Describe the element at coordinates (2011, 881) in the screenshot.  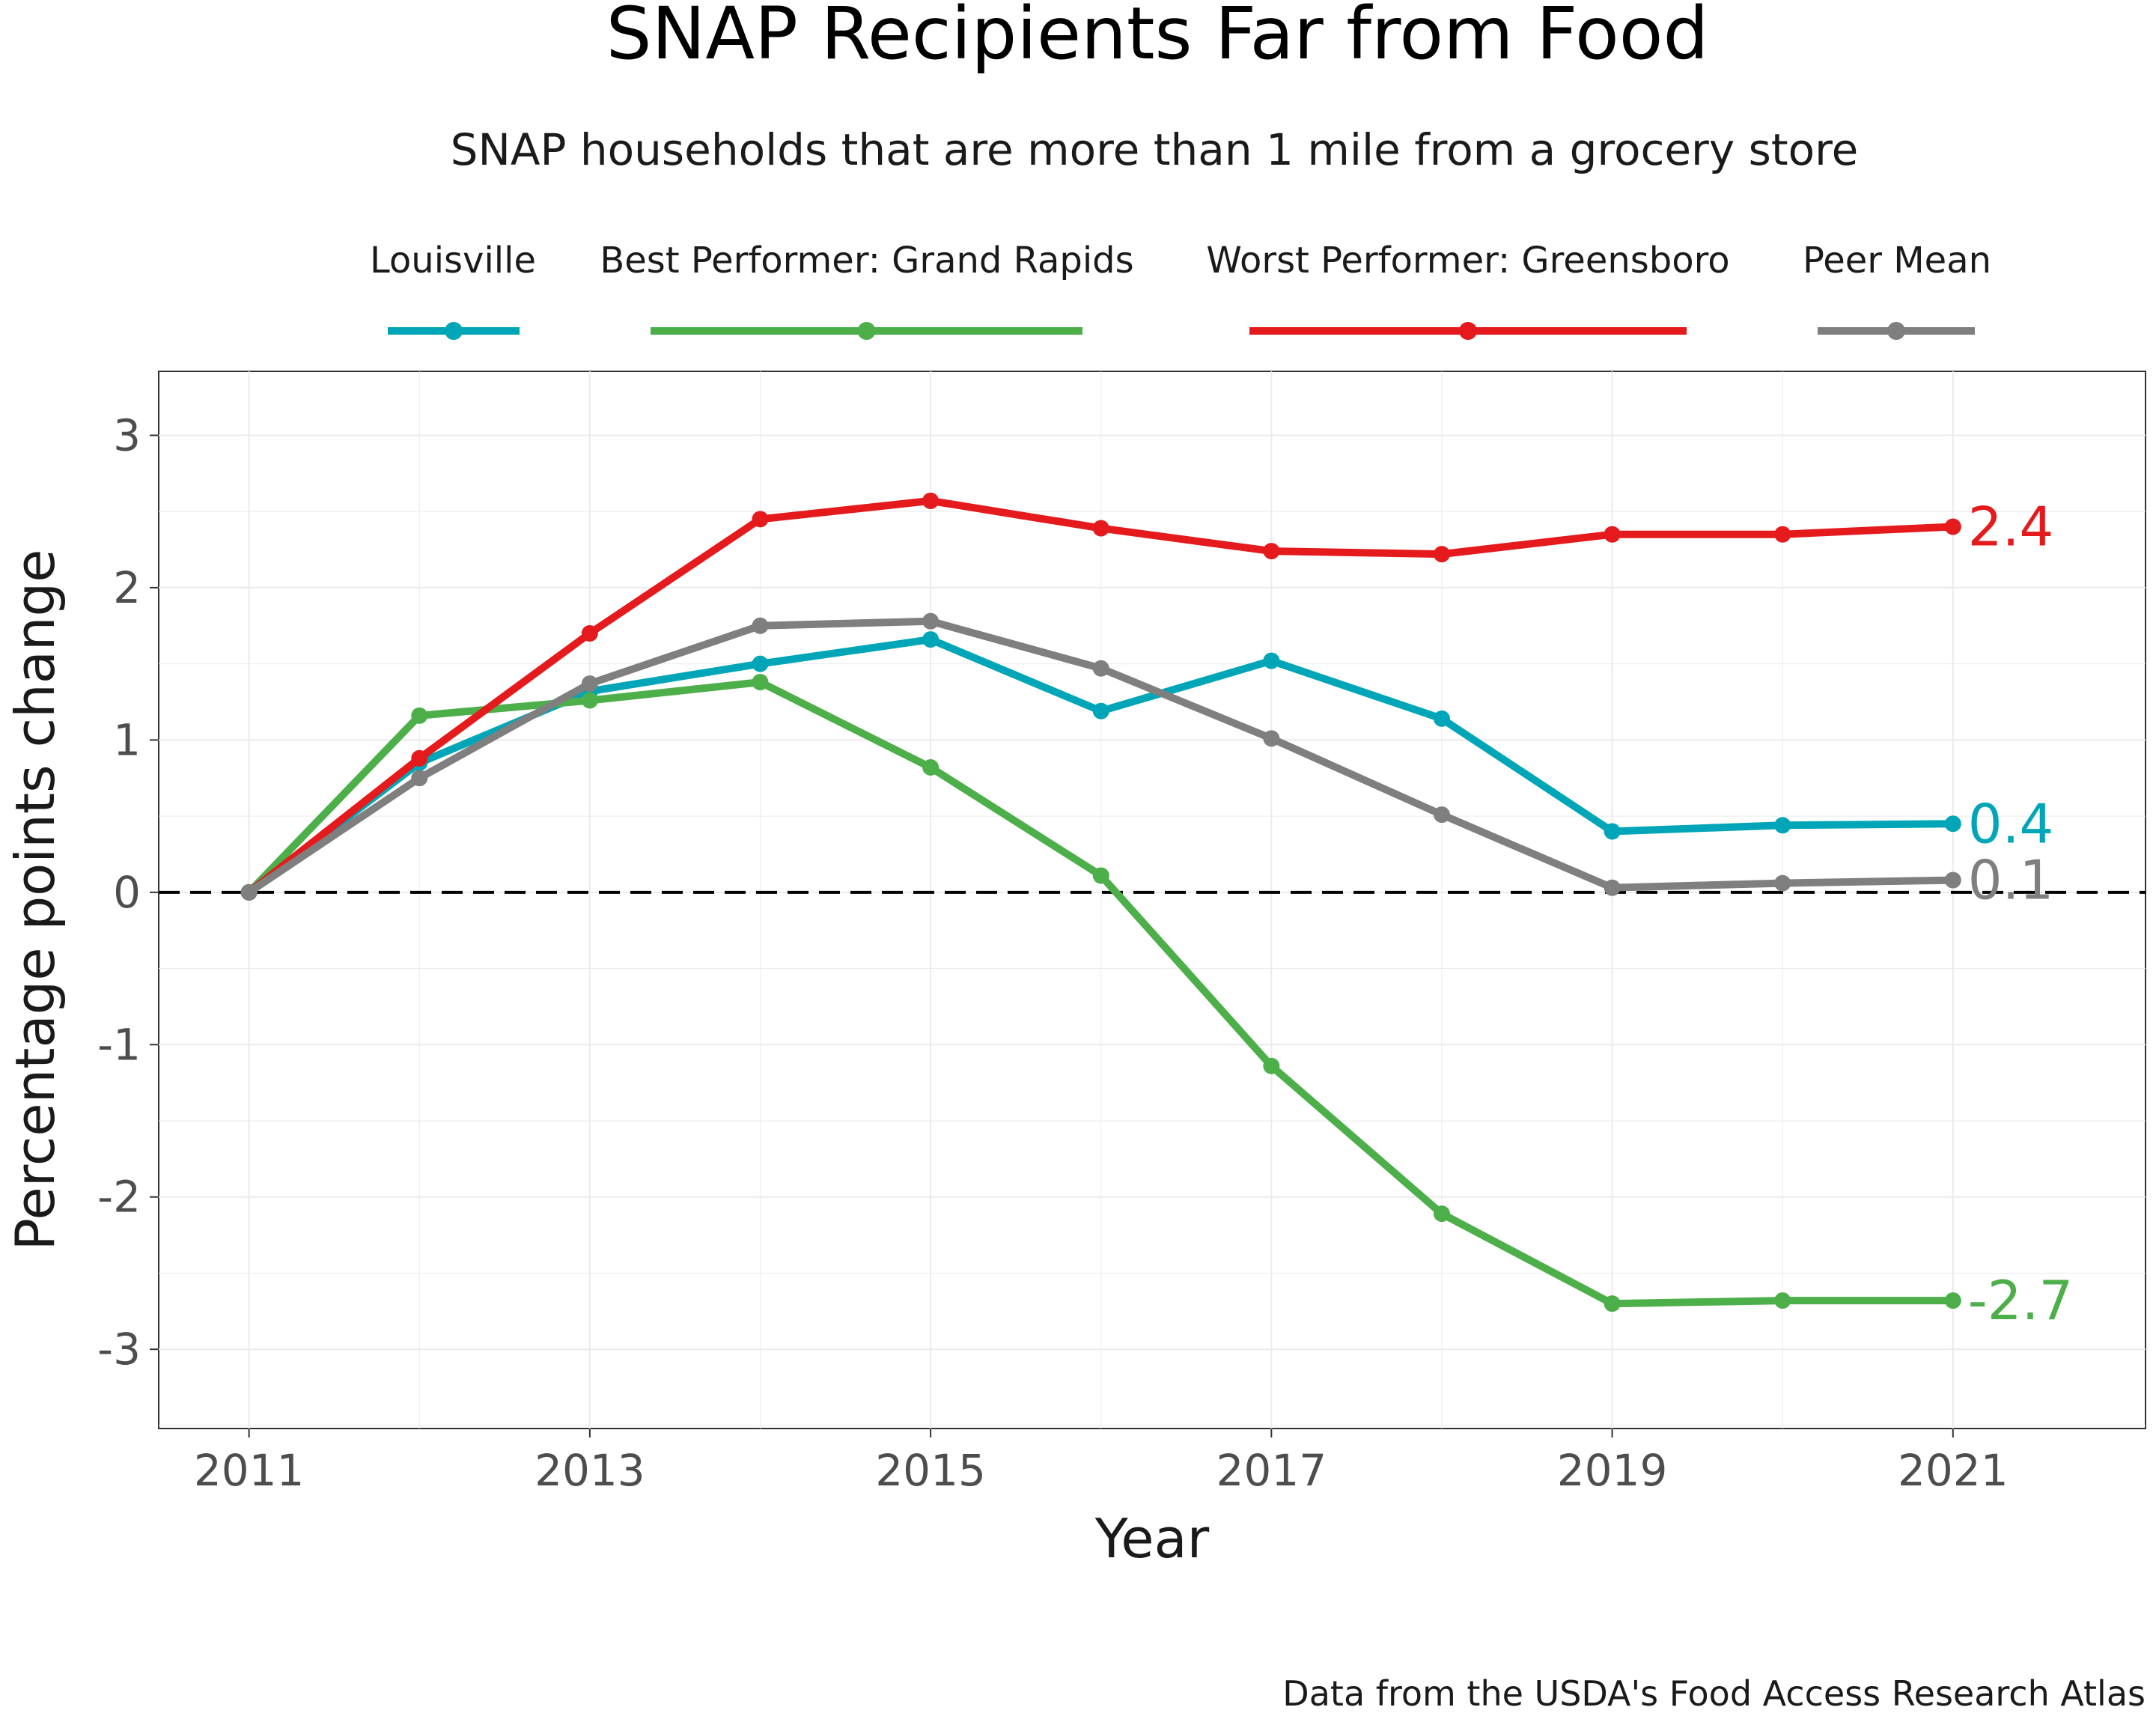
I see `end-value-label: 0.1` at that location.